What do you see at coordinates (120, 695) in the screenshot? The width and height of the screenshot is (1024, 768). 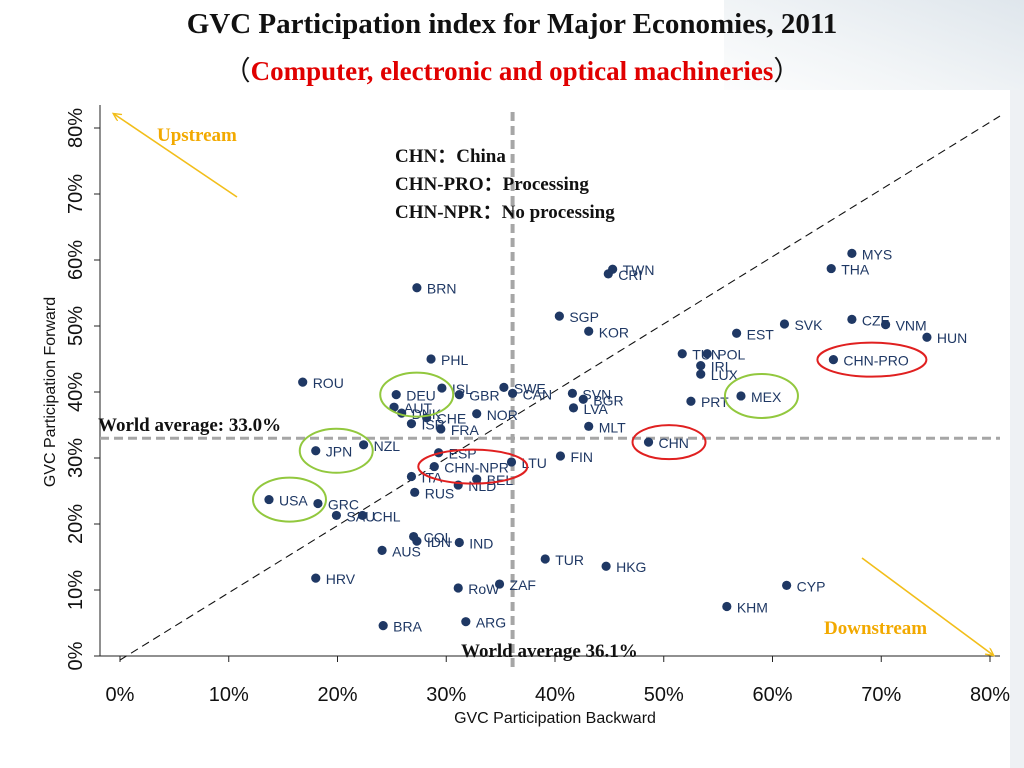 I see `x-tick-label: 0%` at bounding box center [120, 695].